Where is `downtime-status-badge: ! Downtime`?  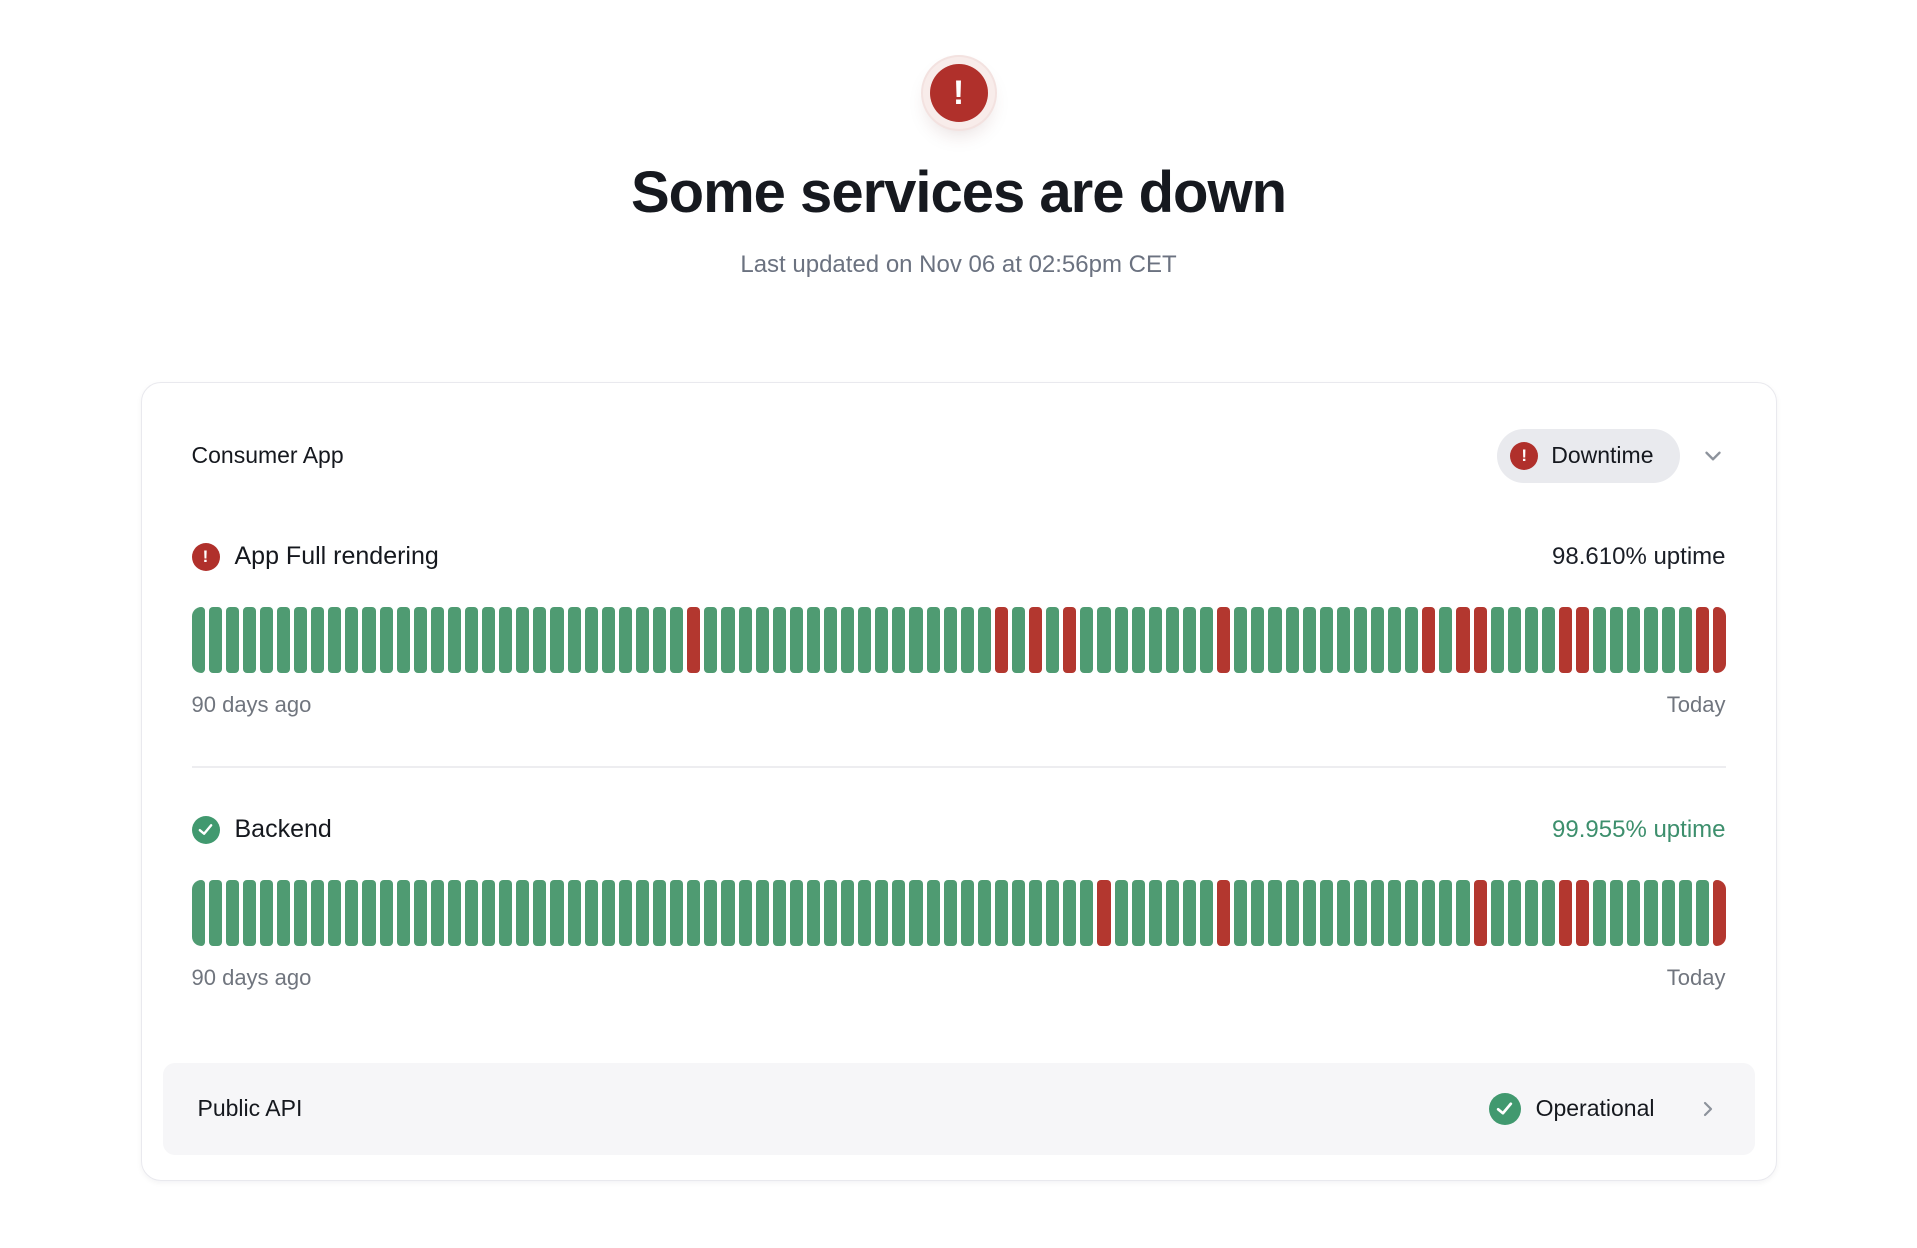
downtime-status-badge: ! Downtime is located at coordinates (1588, 455).